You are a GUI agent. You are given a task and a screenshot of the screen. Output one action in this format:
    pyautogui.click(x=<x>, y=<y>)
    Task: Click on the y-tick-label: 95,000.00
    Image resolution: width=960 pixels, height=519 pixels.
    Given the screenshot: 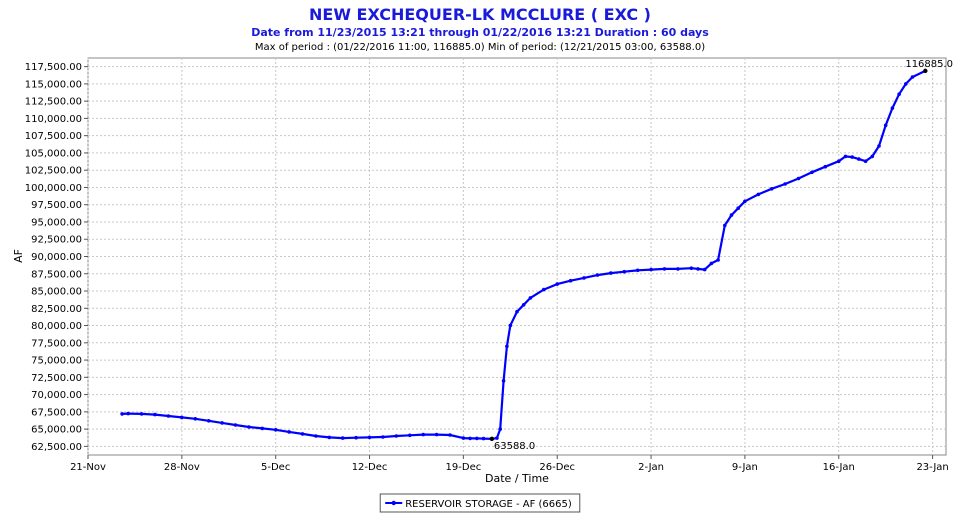 What is the action you would take?
    pyautogui.click(x=56, y=222)
    